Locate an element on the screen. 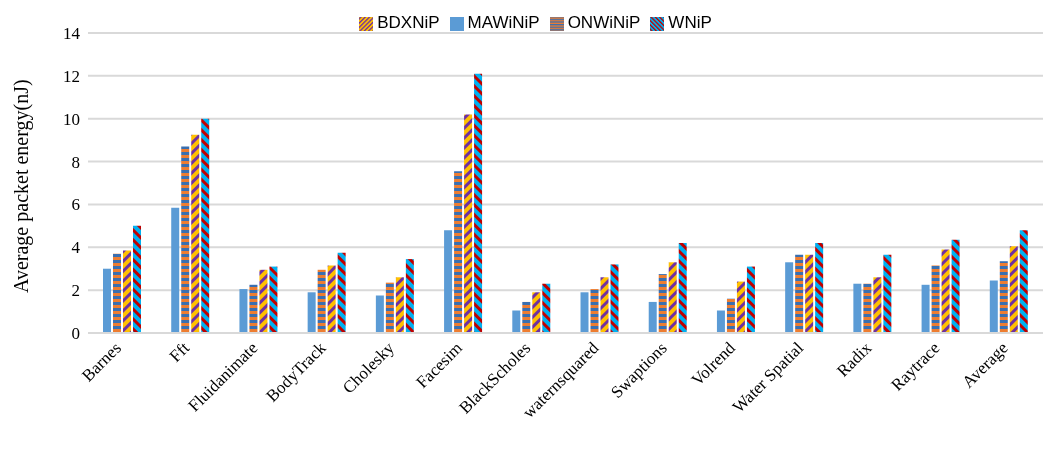 This screenshot has height=451, width=1061. legend-label: MAWiNiP is located at coordinates (503, 22).